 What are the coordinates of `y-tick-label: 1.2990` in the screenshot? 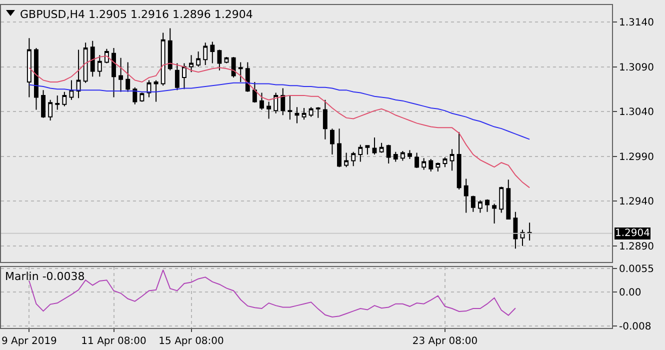 It's located at (636, 157).